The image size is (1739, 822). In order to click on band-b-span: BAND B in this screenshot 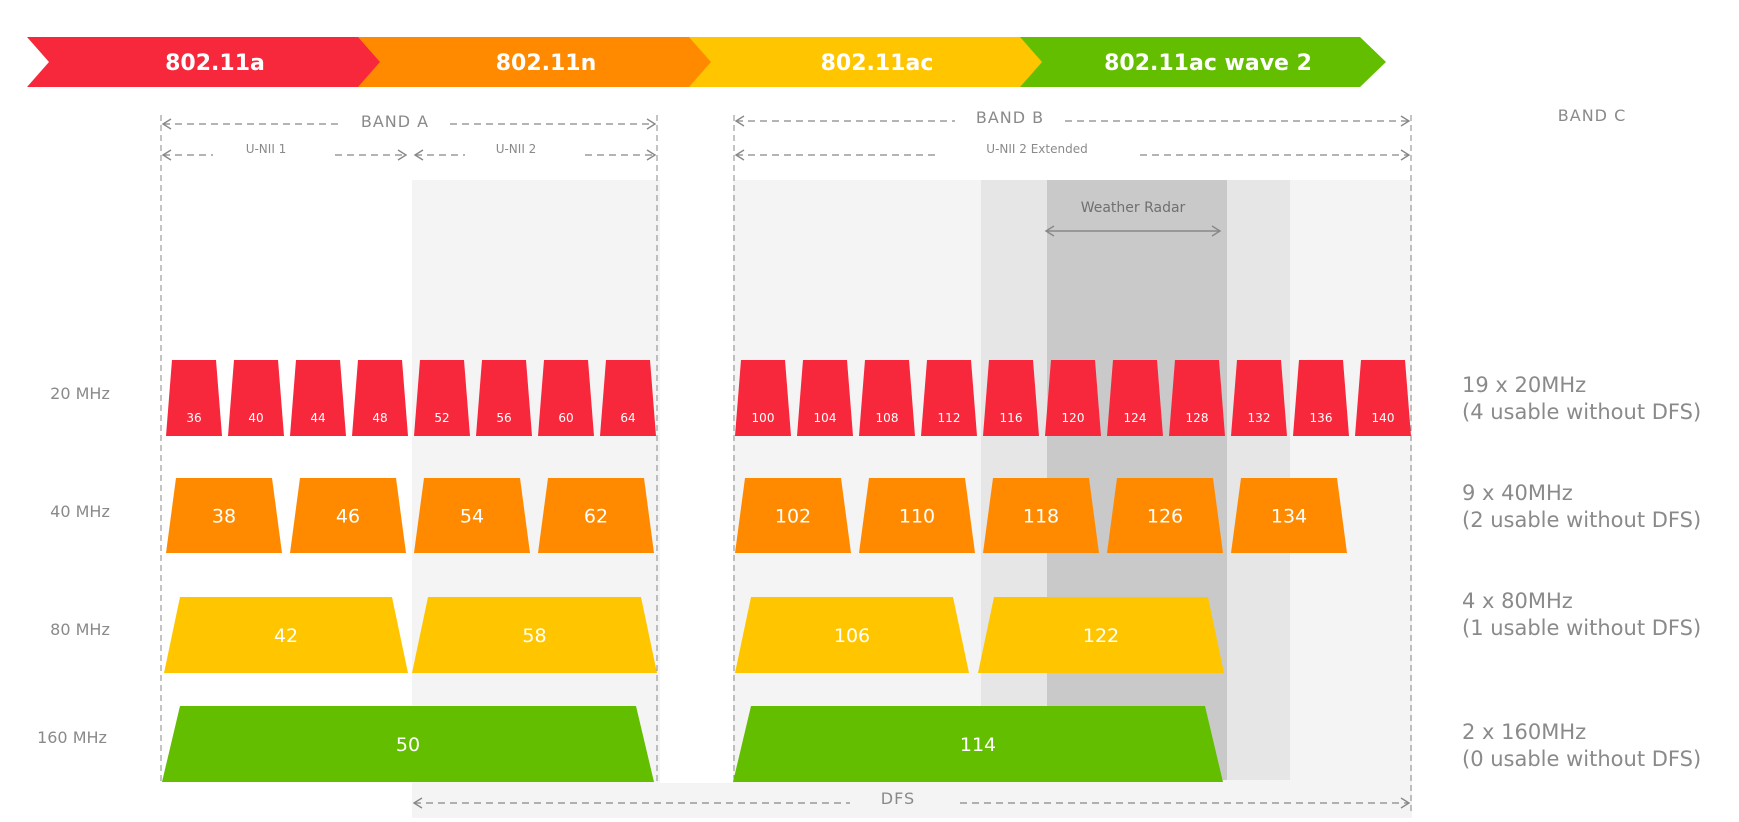, I will do `click(1072, 117)`.